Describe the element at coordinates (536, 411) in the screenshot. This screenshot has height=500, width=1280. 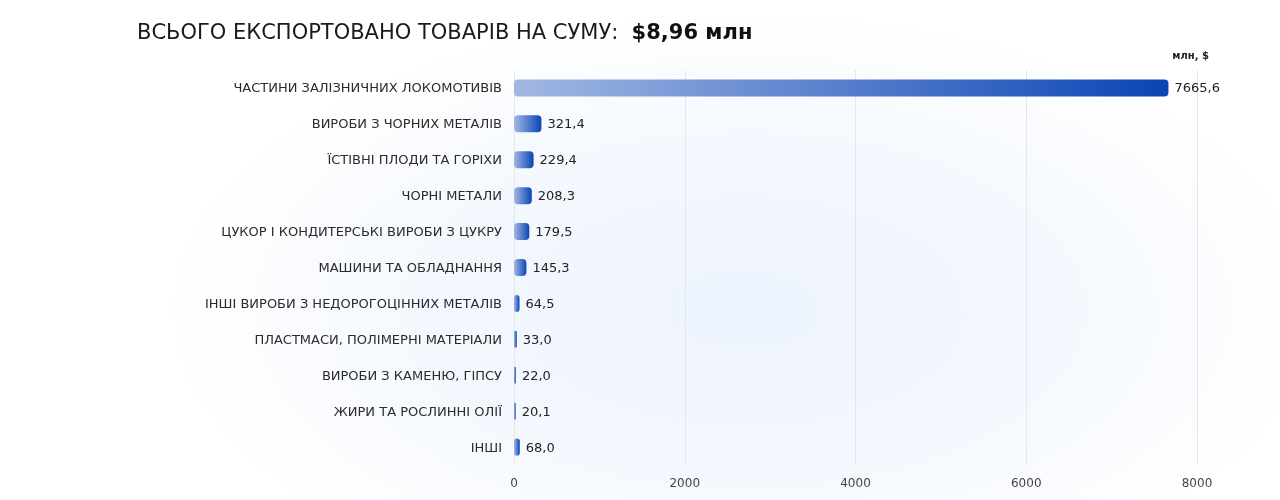
I see `data-label: 20,1` at that location.